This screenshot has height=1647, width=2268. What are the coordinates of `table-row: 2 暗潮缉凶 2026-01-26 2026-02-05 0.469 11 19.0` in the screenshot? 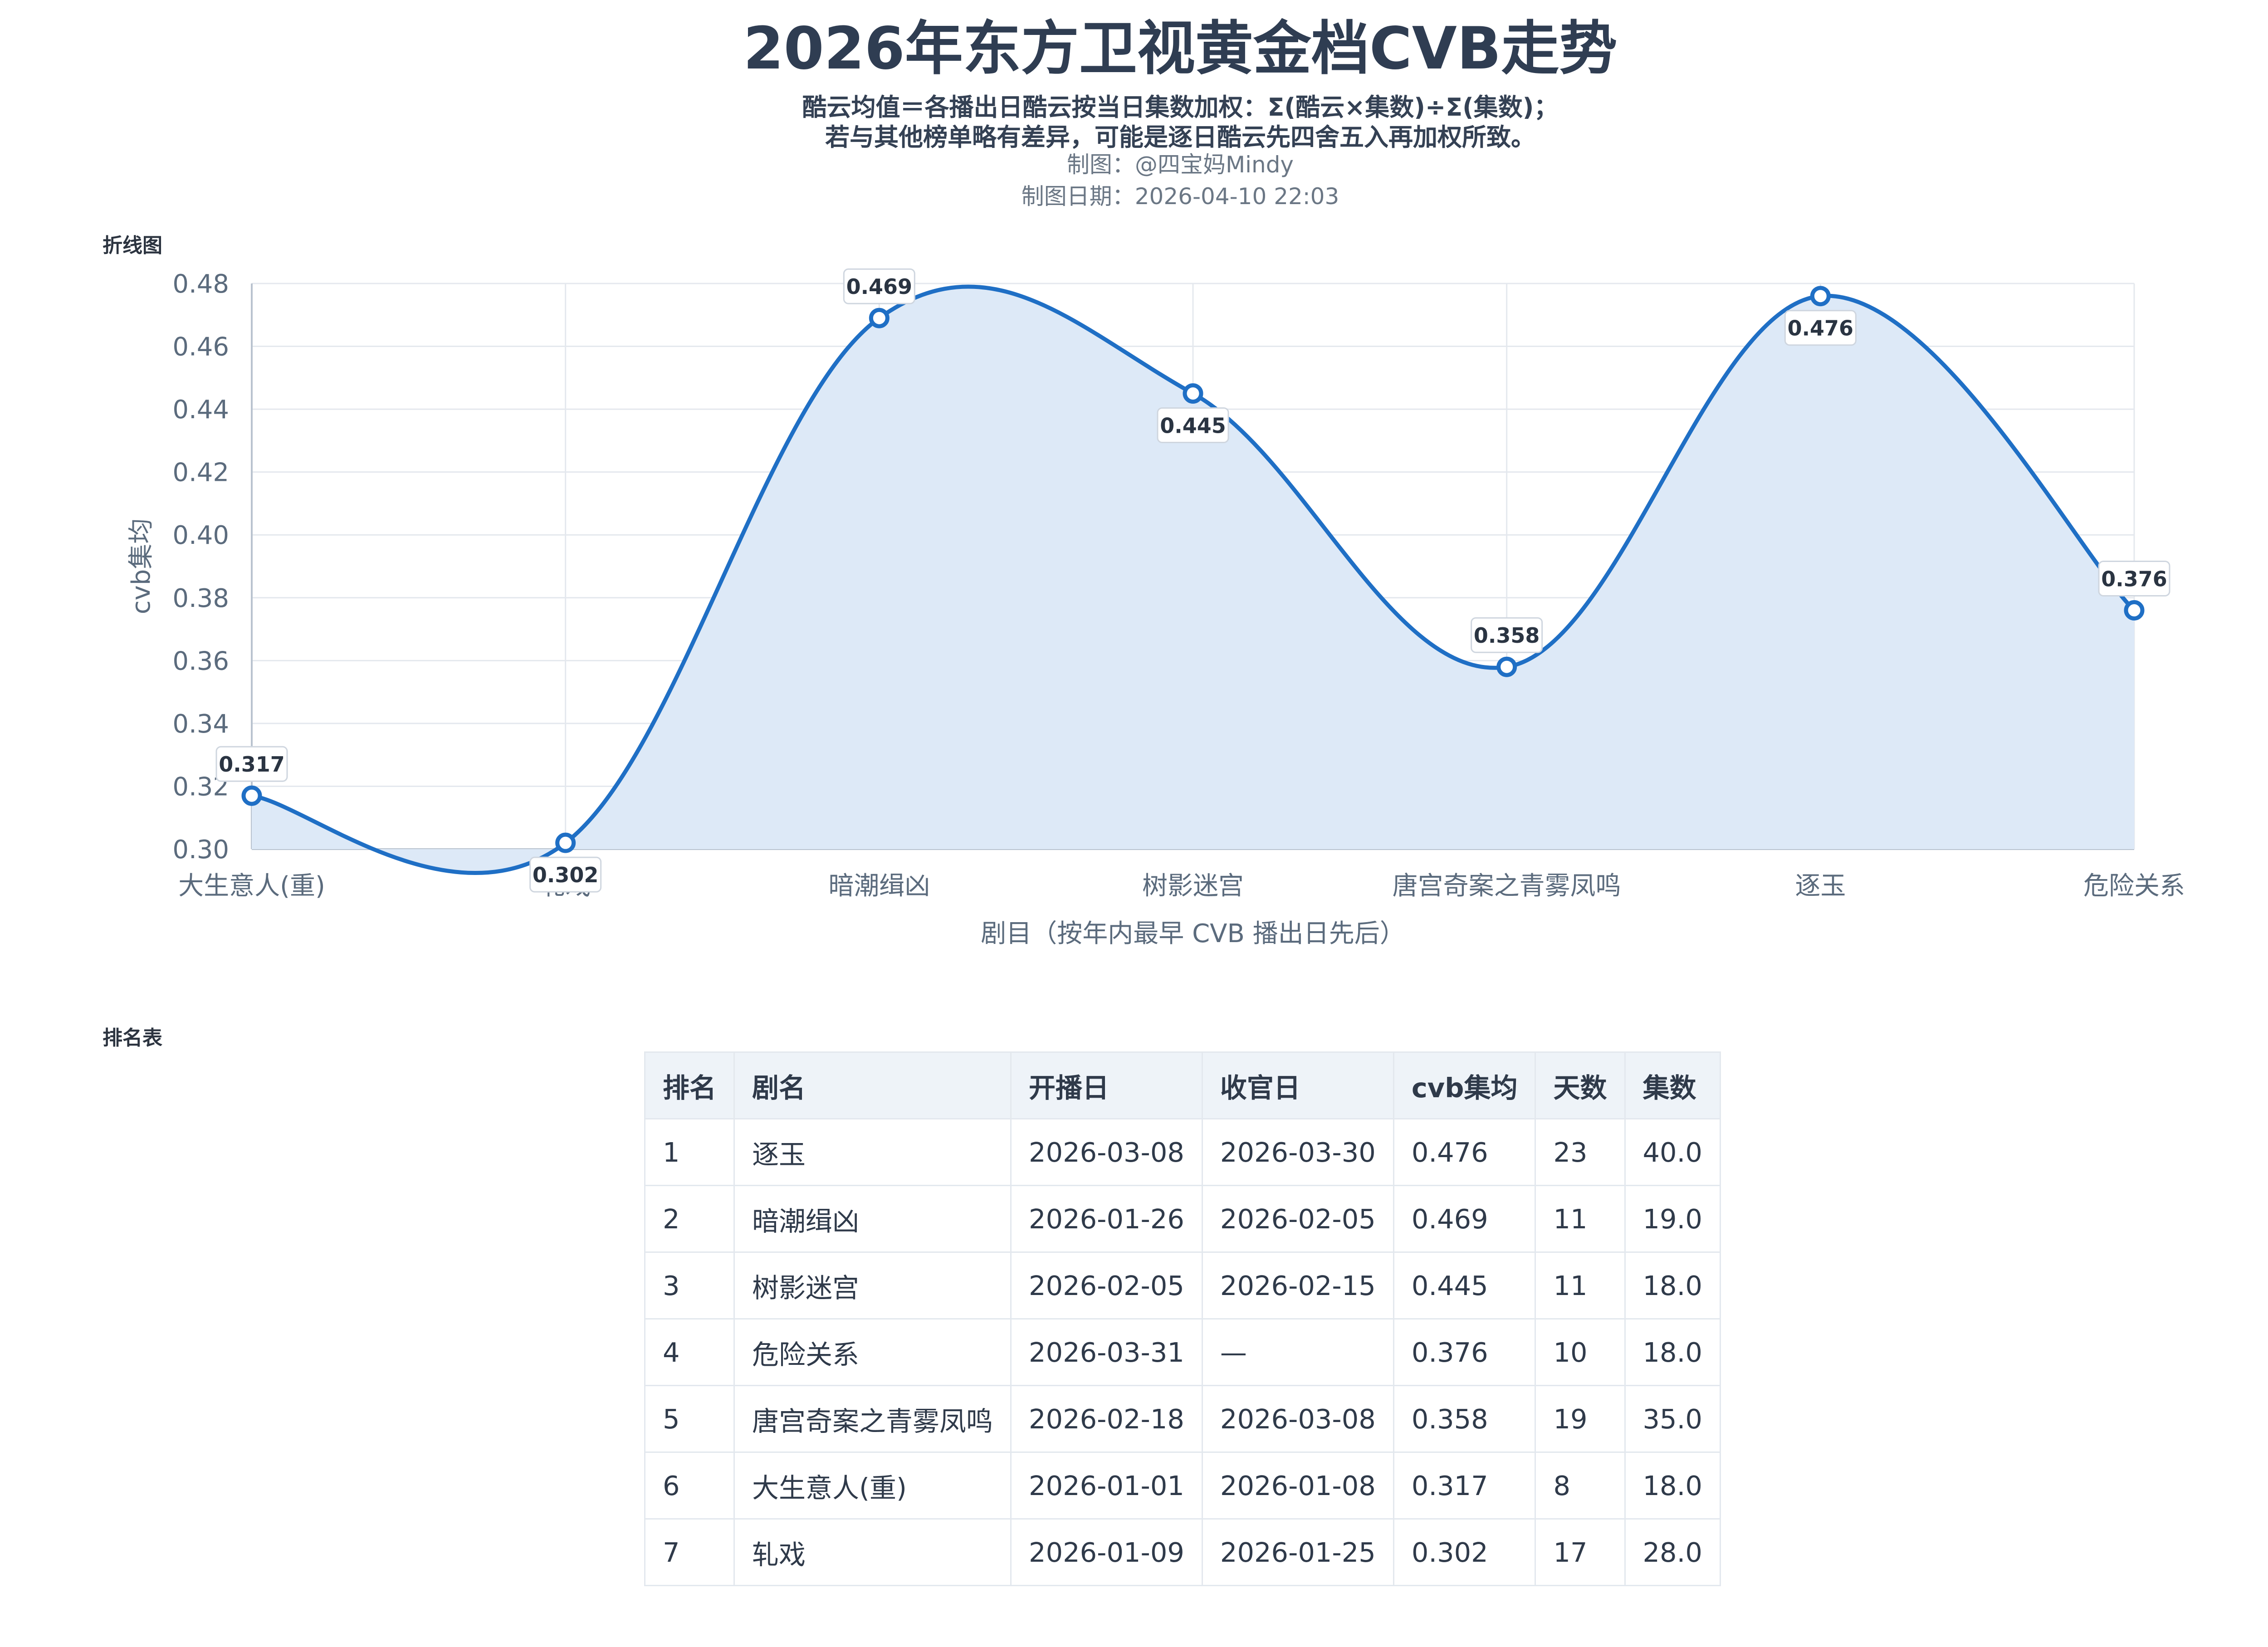 It's located at (1182, 1219).